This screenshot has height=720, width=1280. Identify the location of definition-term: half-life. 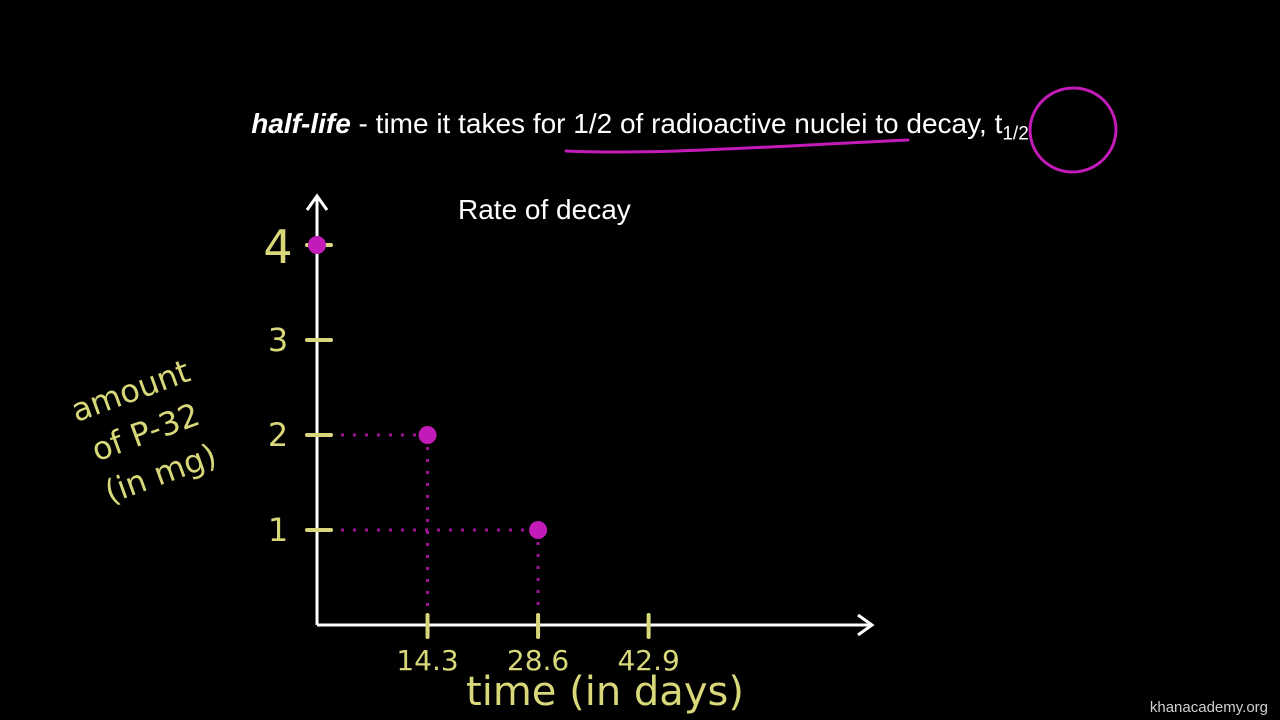
(301, 123).